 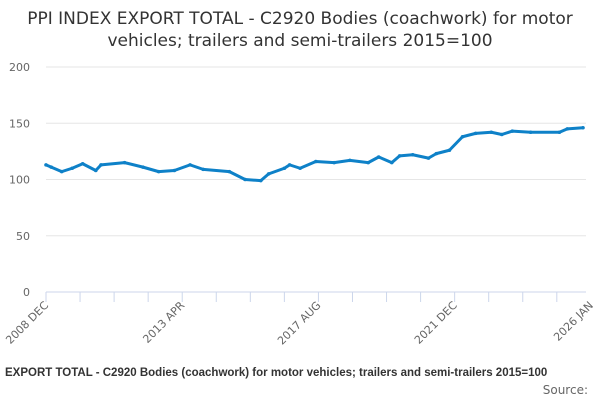 I want to click on x-tick-label: 2013 APR, so click(x=163, y=322).